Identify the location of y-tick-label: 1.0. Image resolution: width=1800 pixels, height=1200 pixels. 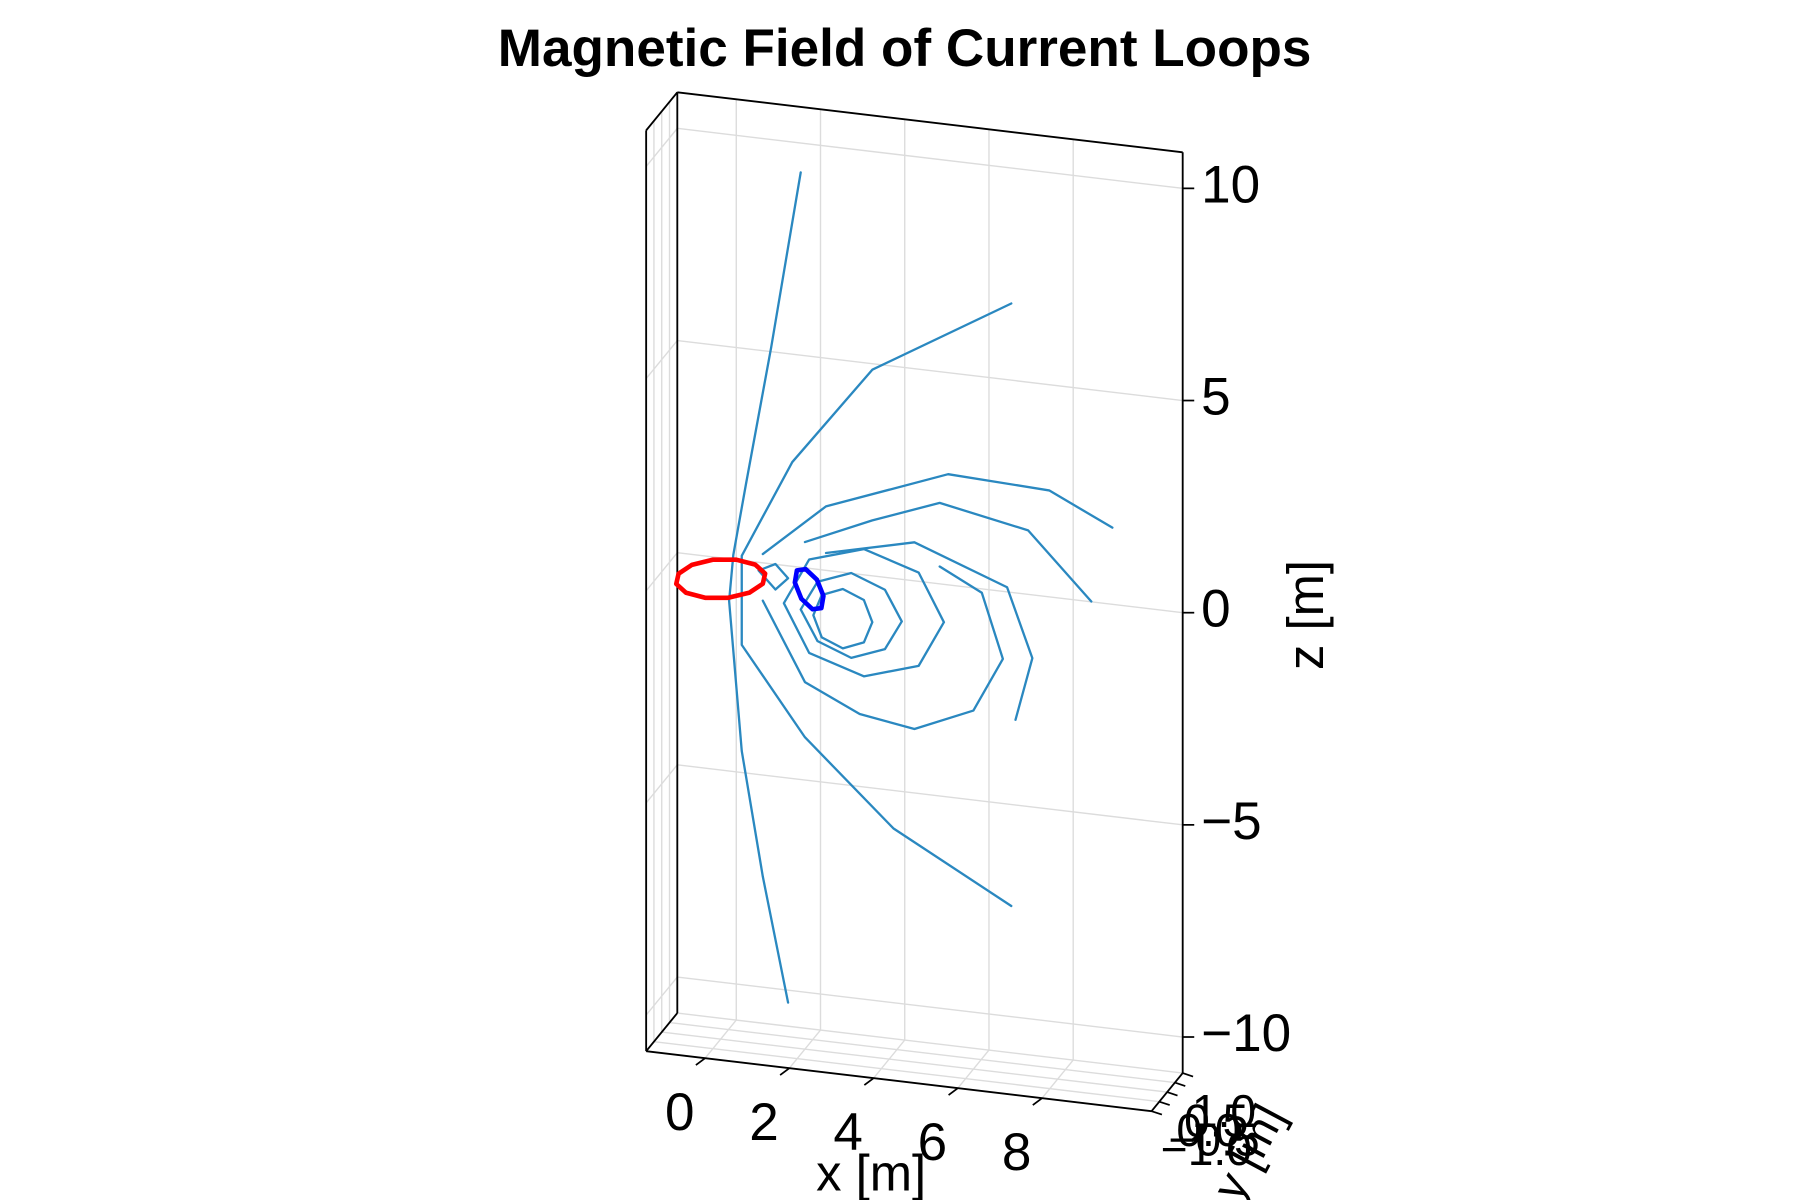
(1224, 1111).